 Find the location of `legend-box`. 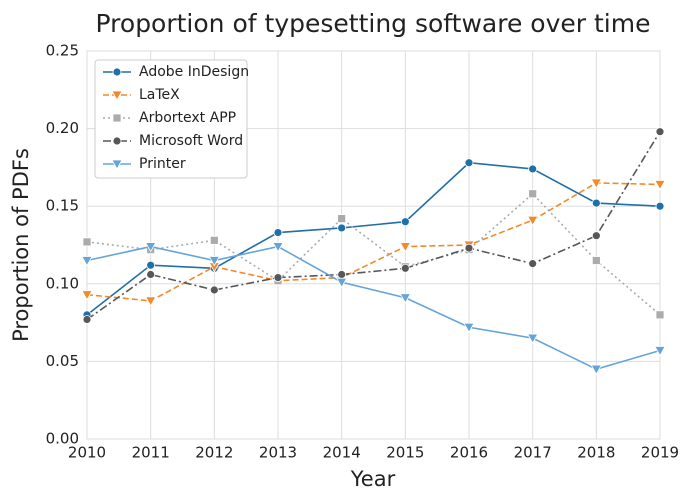

legend-box is located at coordinates (171, 119).